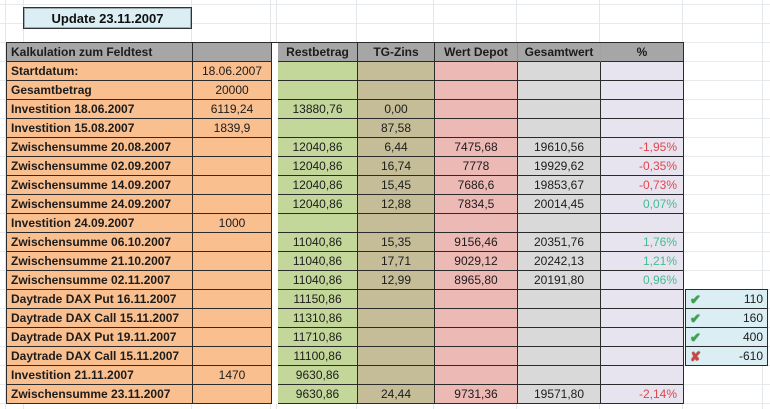  I want to click on trade-result-cell: ✔ 400, so click(726, 337).